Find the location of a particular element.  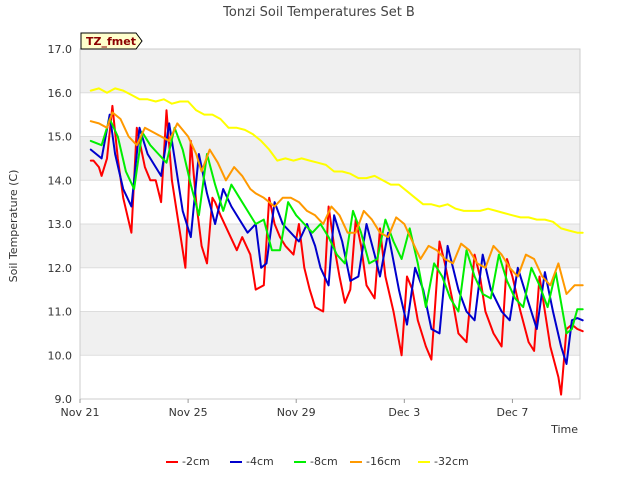

legend-label: -32cm is located at coordinates (451, 461).